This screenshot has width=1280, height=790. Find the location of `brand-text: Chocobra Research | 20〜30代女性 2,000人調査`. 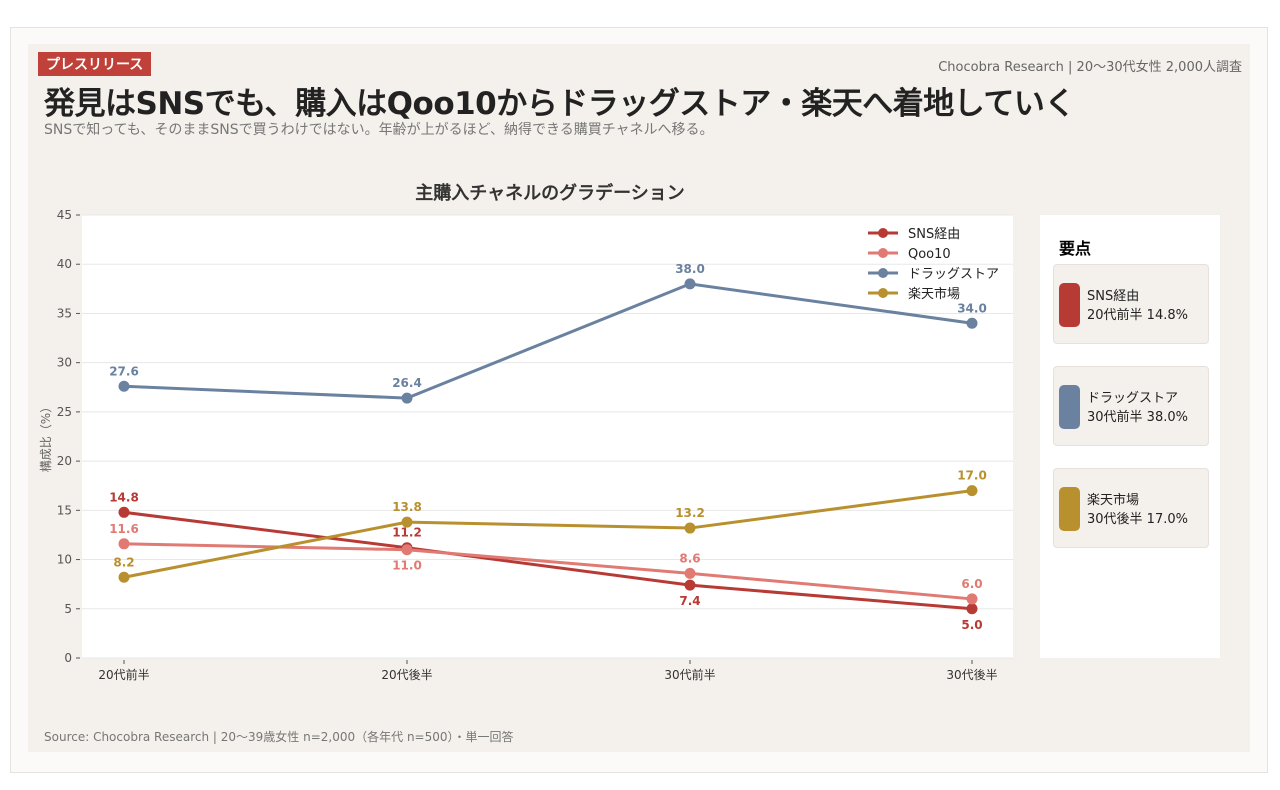

brand-text: Chocobra Research | 20〜30代女性 2,000人調査 is located at coordinates (1090, 67).